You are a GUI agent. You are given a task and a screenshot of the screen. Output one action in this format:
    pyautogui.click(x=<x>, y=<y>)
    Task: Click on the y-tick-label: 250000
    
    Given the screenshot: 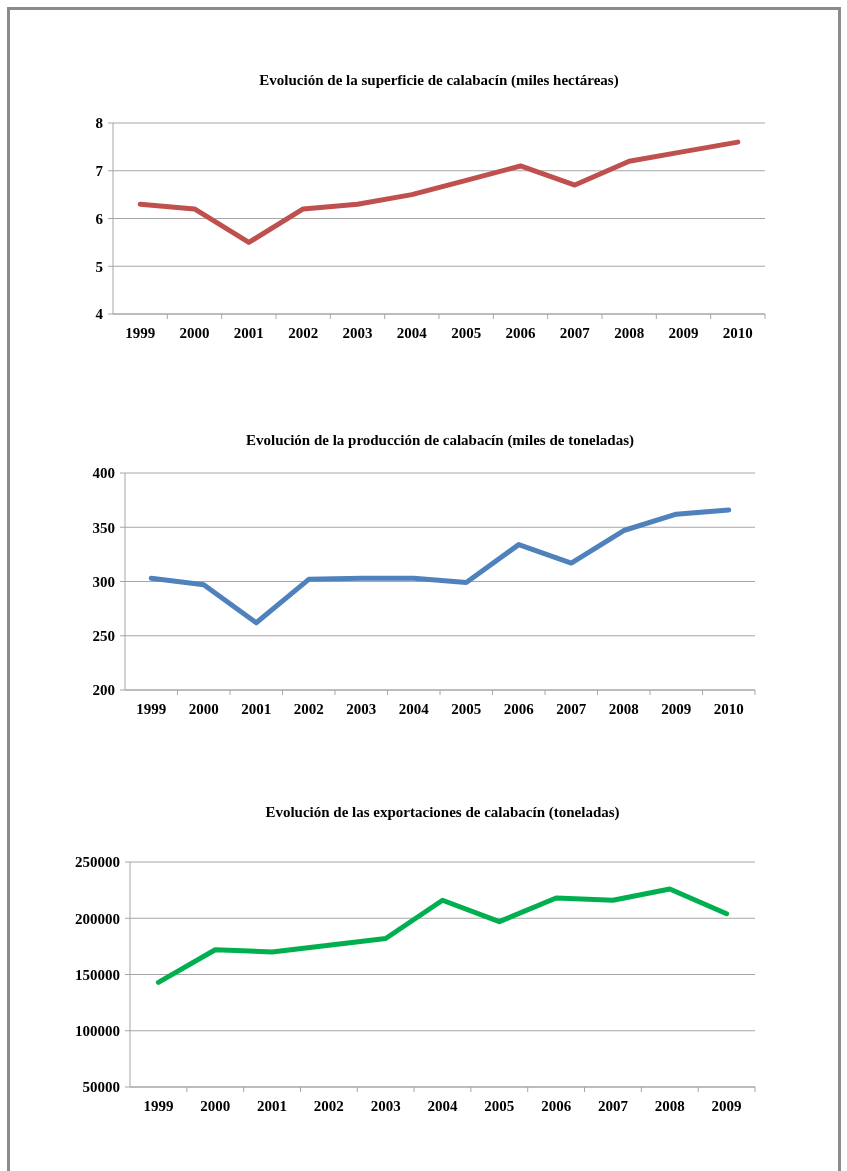 What is the action you would take?
    pyautogui.click(x=97, y=862)
    